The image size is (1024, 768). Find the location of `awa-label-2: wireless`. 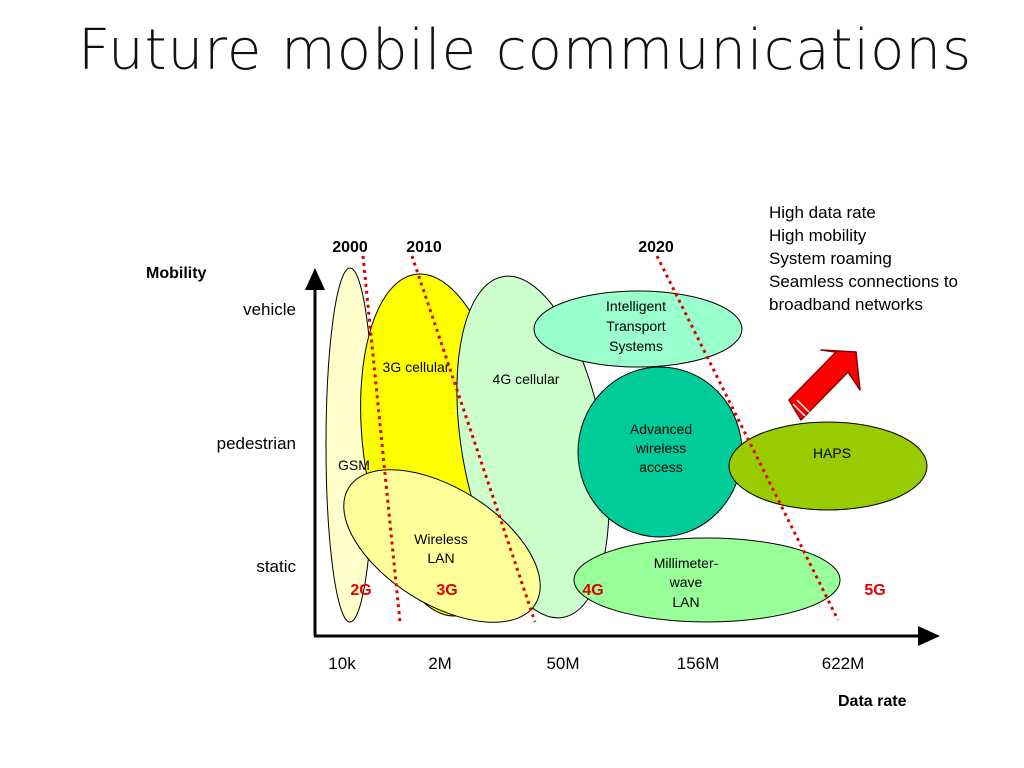

awa-label-2: wireless is located at coordinates (661, 448).